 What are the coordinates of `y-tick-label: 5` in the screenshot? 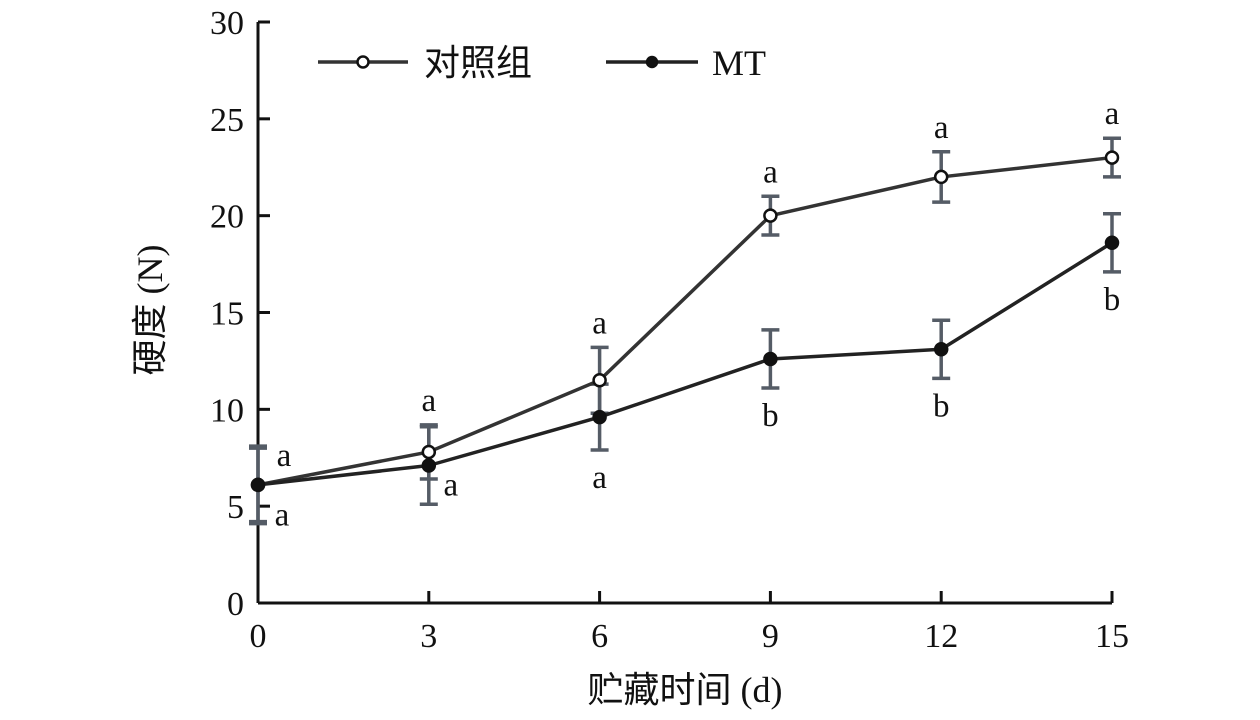 It's located at (235, 507).